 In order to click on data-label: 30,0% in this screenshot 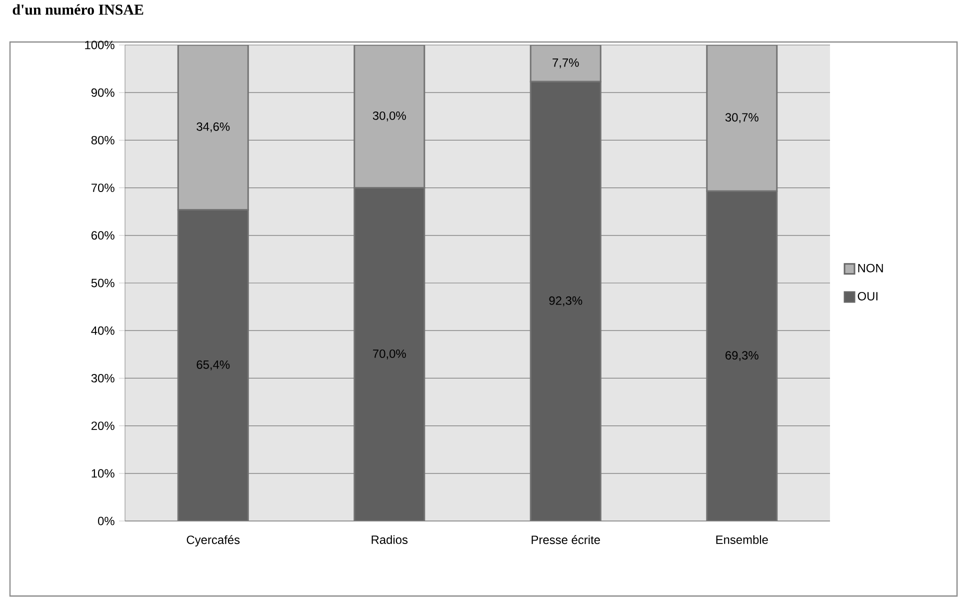, I will do `click(389, 116)`.